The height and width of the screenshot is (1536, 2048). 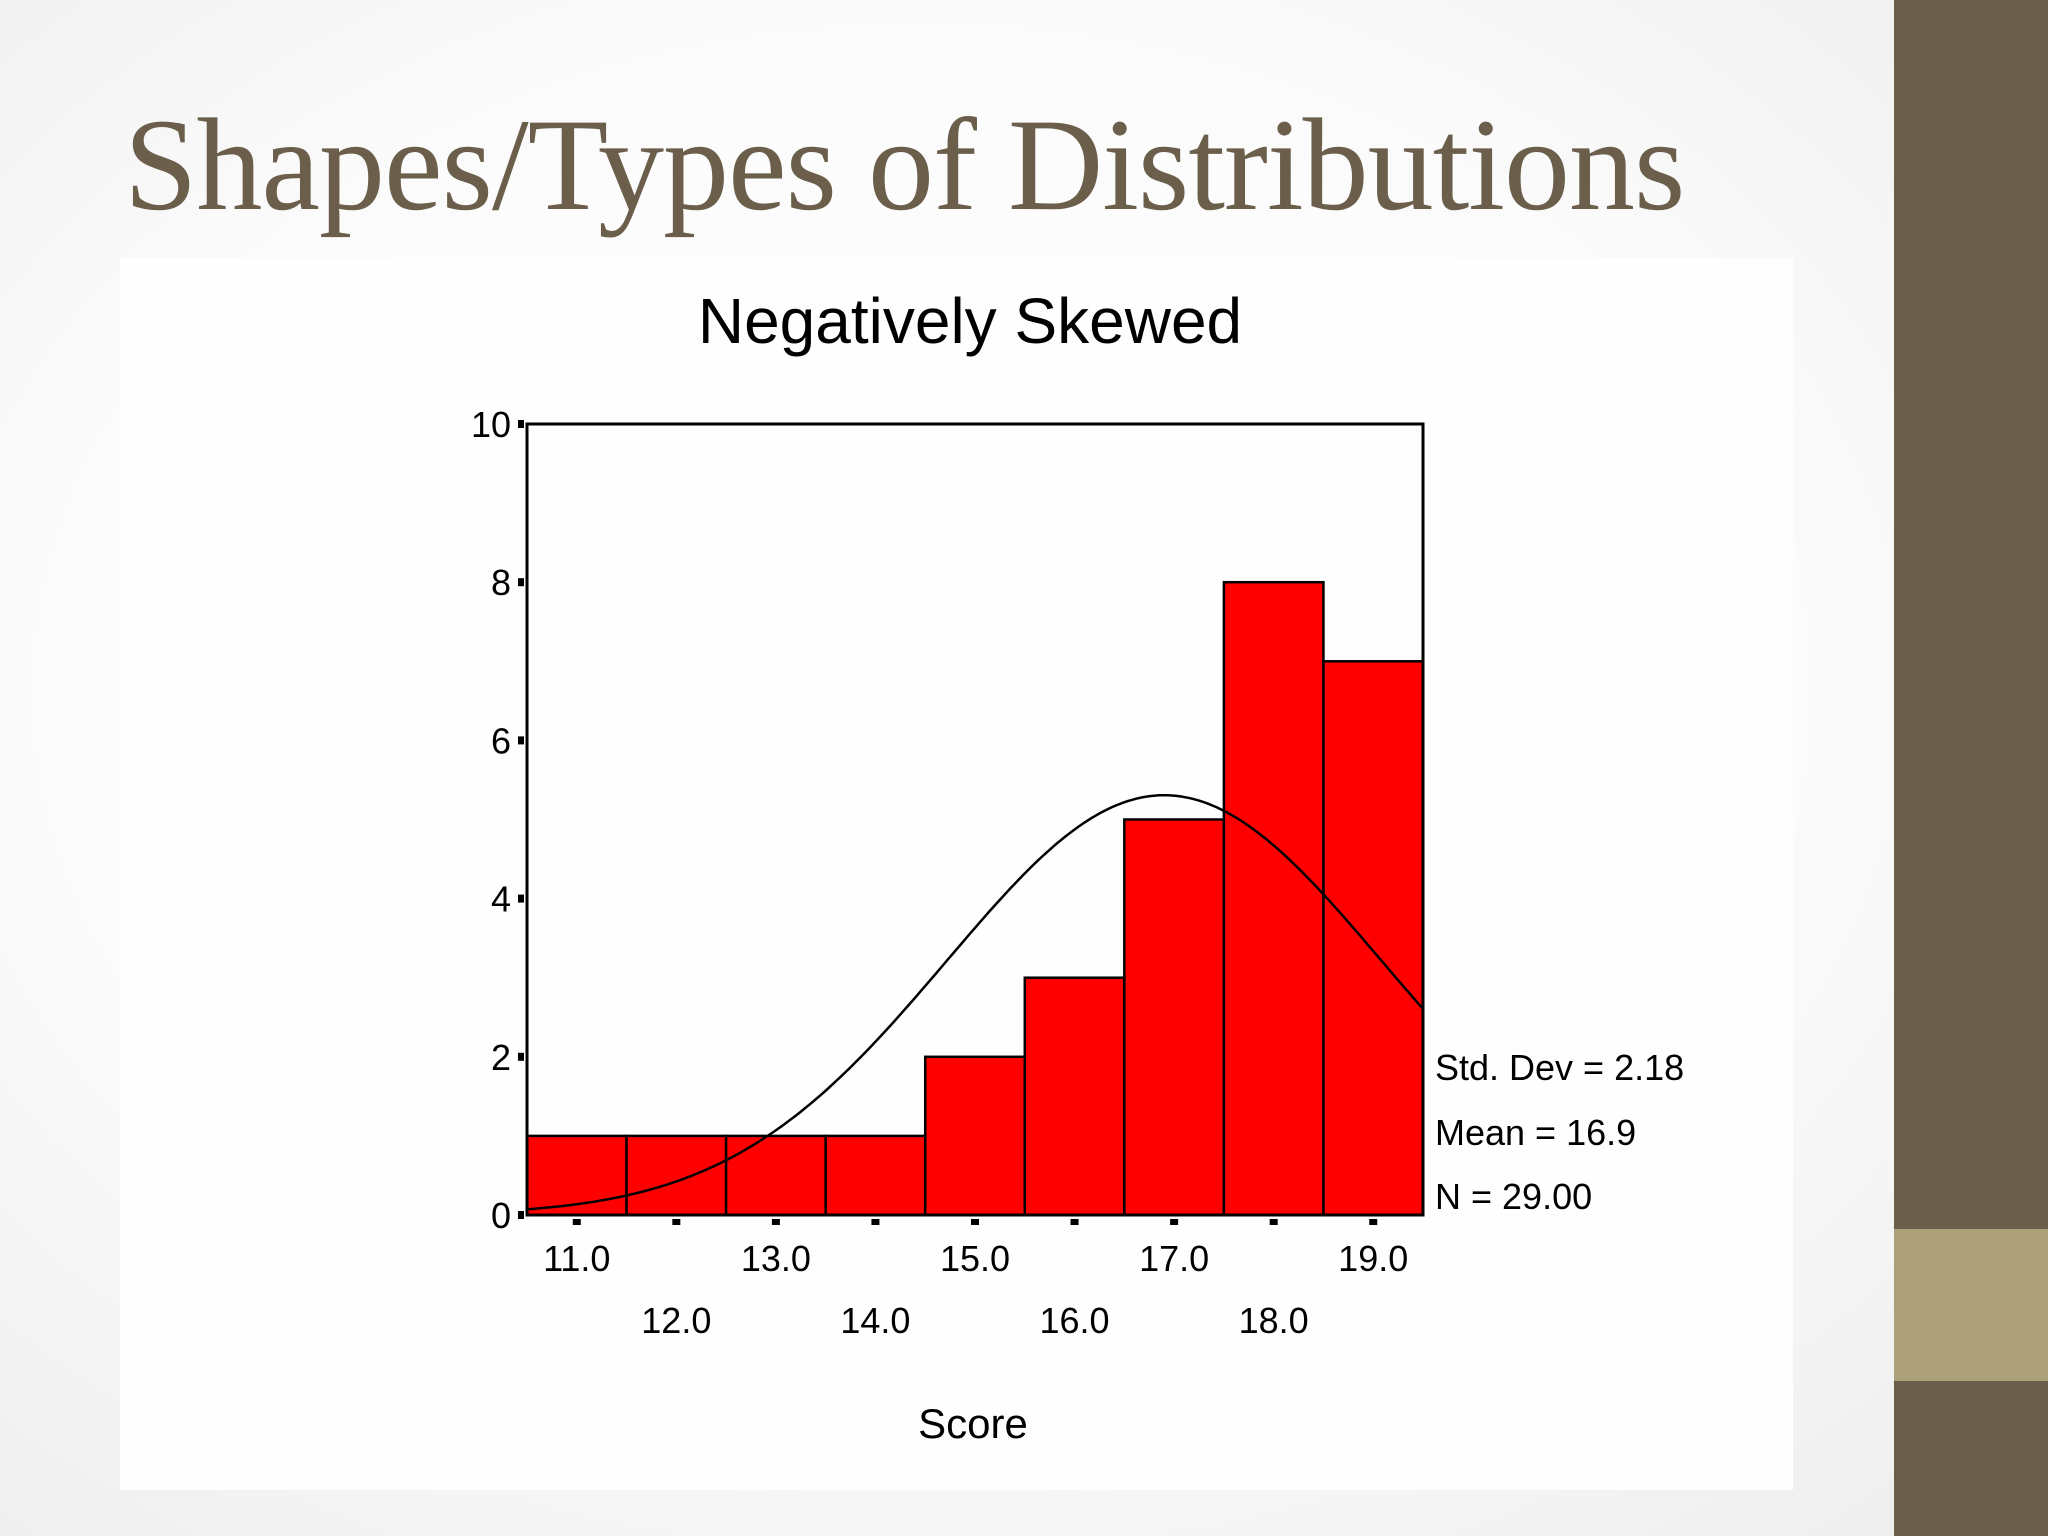 I want to click on y-tick-label: 0, so click(x=501, y=1215).